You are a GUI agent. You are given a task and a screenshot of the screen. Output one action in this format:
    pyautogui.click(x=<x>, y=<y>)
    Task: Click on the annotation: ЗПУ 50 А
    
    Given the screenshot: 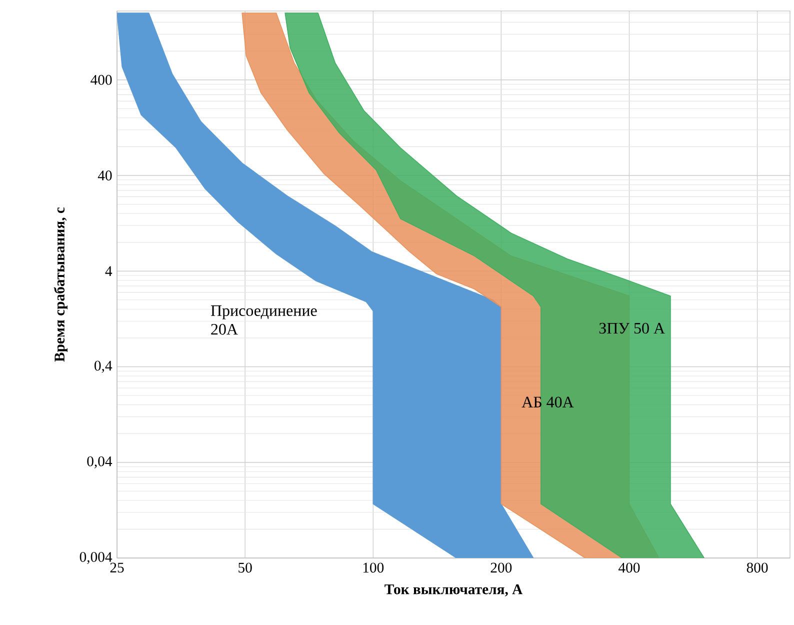 What is the action you would take?
    pyautogui.click(x=632, y=328)
    